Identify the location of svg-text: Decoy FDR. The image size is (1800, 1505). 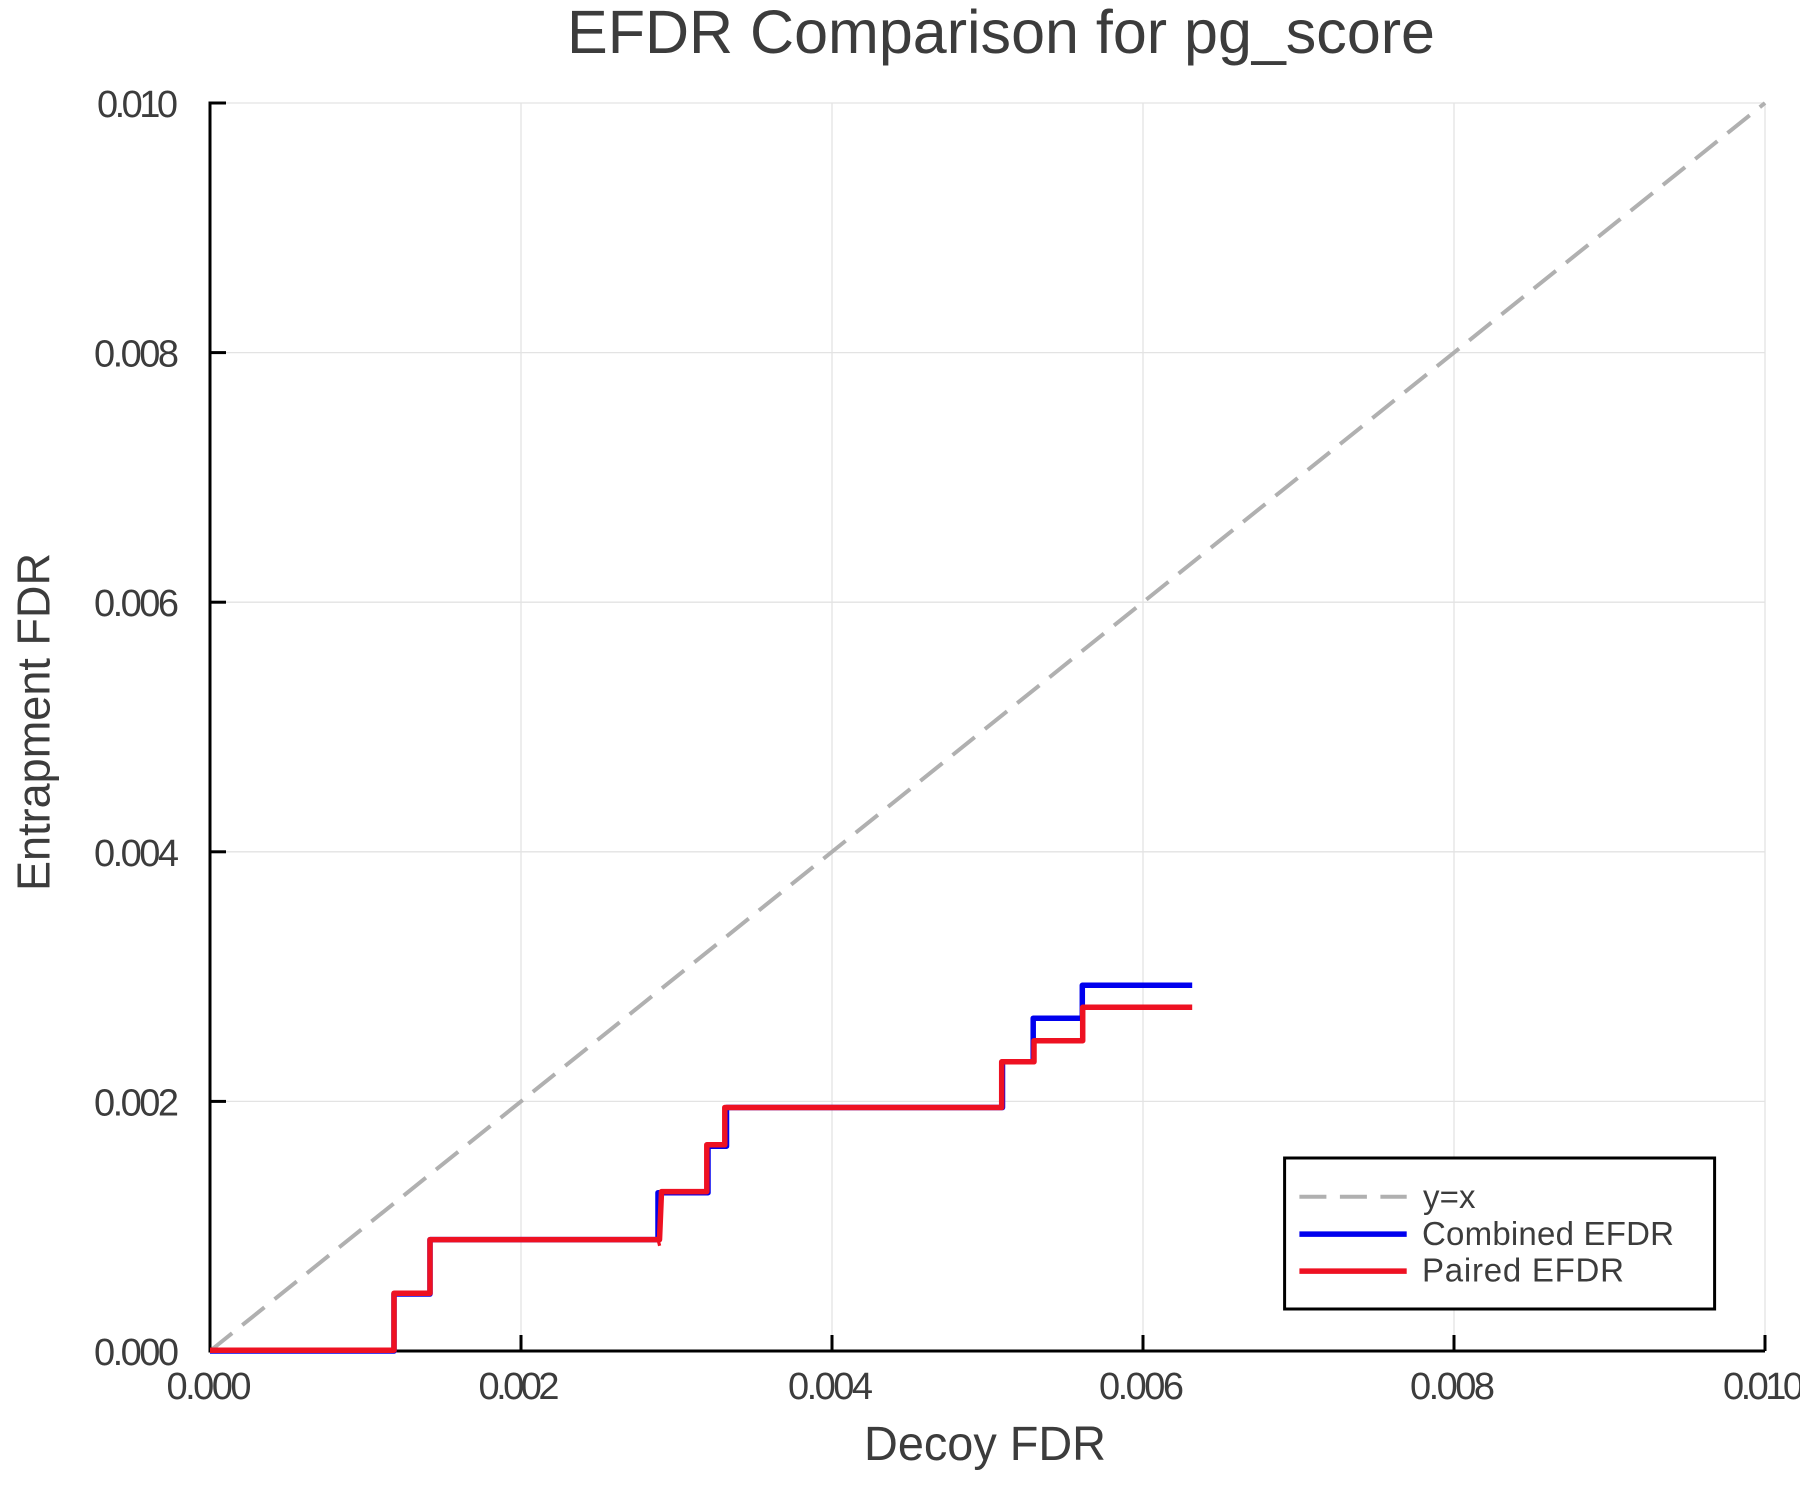
(985, 1444).